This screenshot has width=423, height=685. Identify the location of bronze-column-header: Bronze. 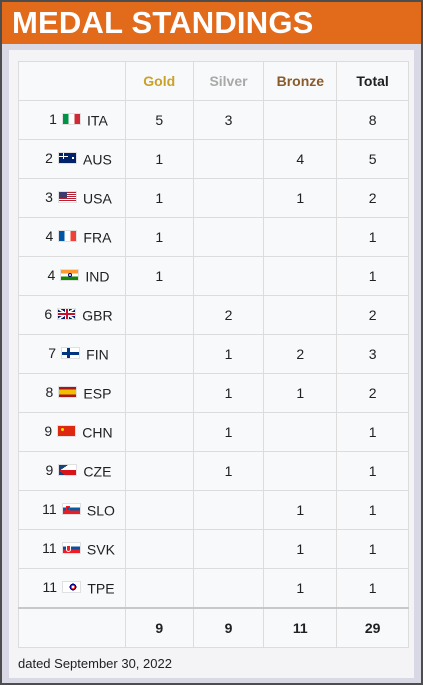
(300, 81).